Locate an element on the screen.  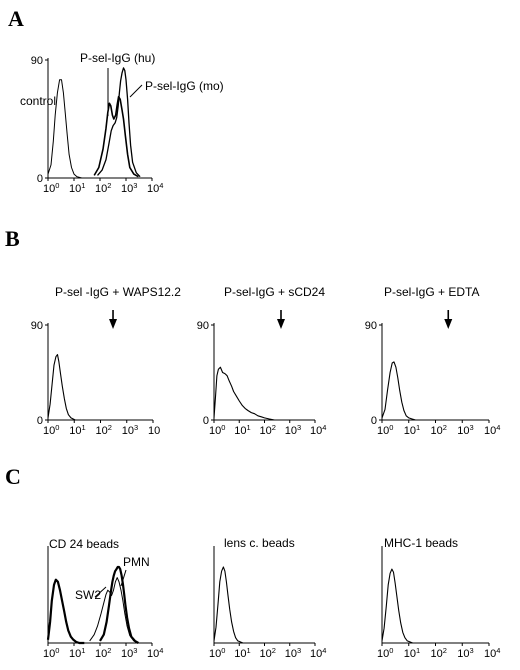
annotation-label: P-sel-IgG (mo) is located at coordinates (184, 86).